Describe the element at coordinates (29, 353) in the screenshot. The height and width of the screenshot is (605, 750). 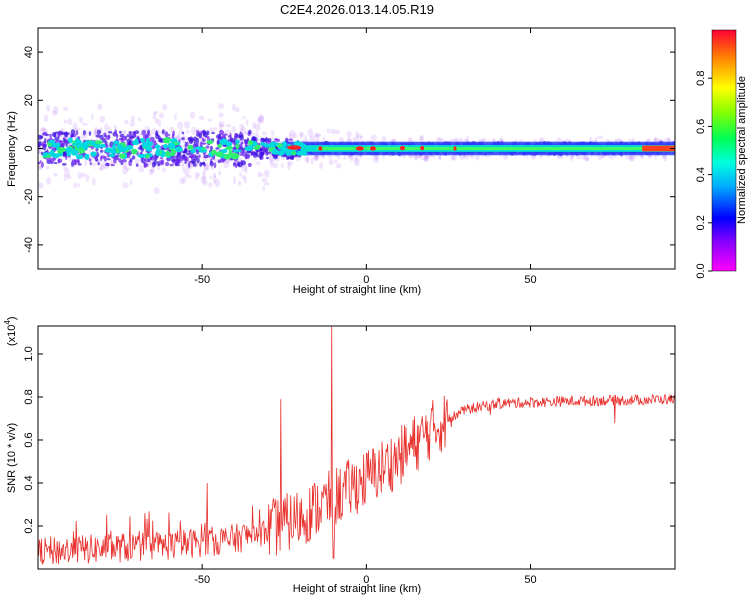
I see `snr-ytick-label: 1.0` at that location.